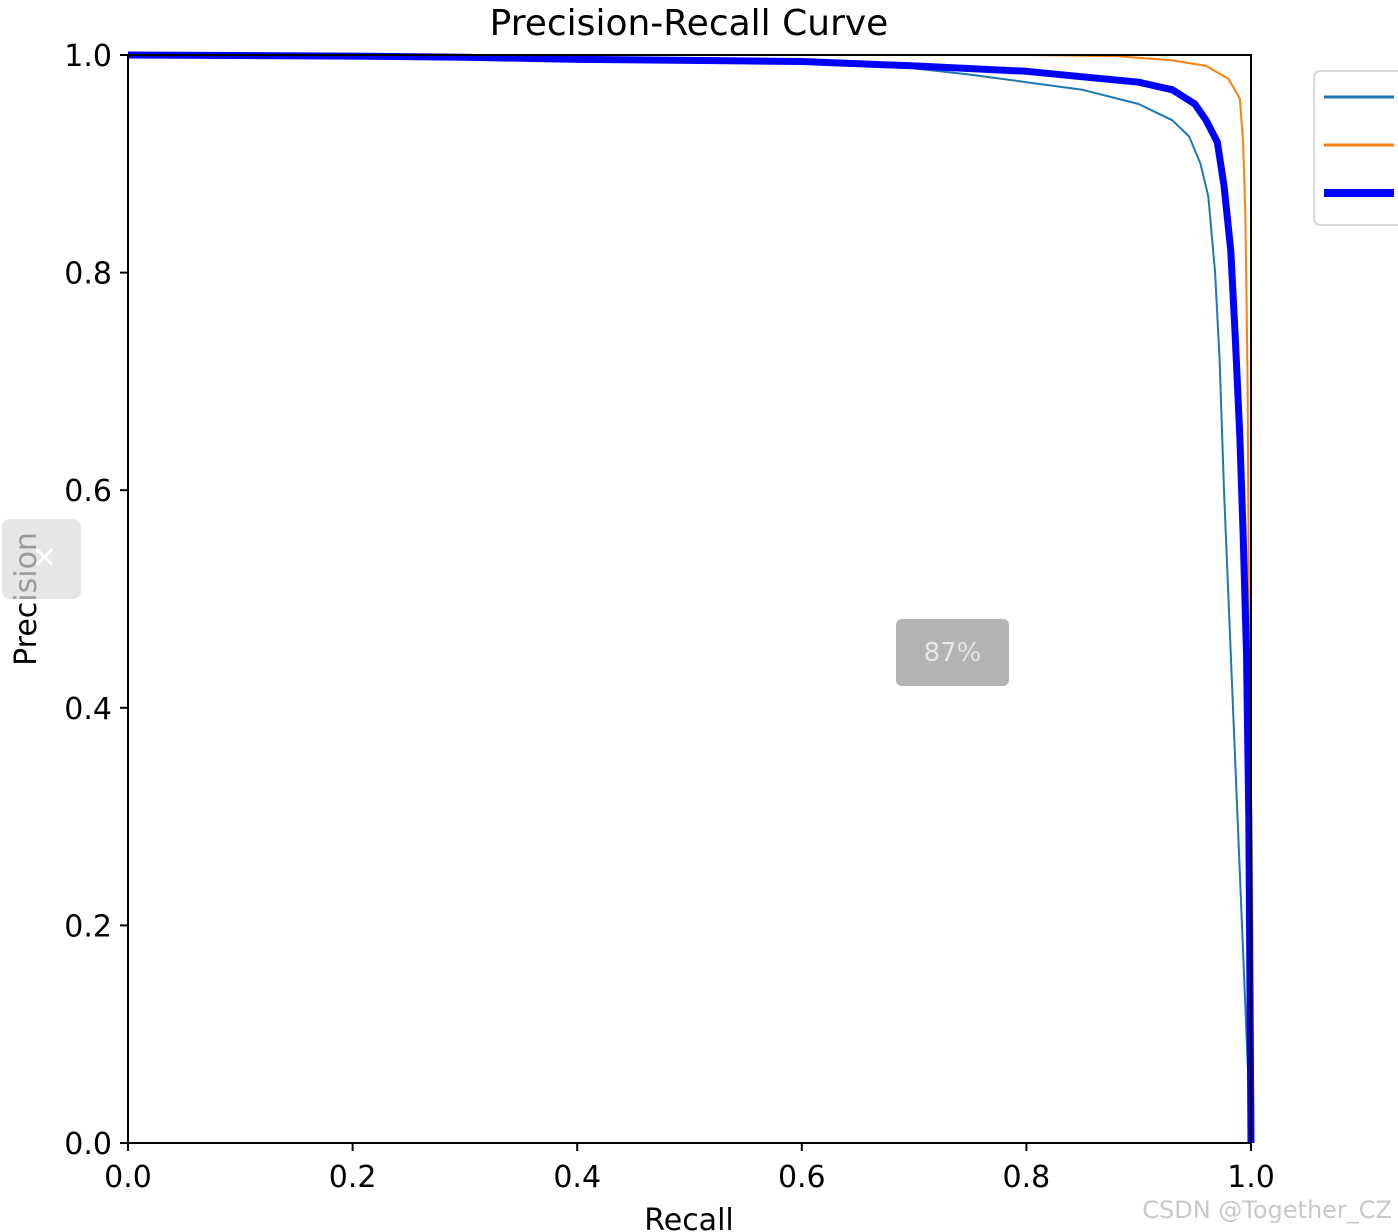  Describe the element at coordinates (689, 1217) in the screenshot. I see `x-axis-label: Recall` at that location.